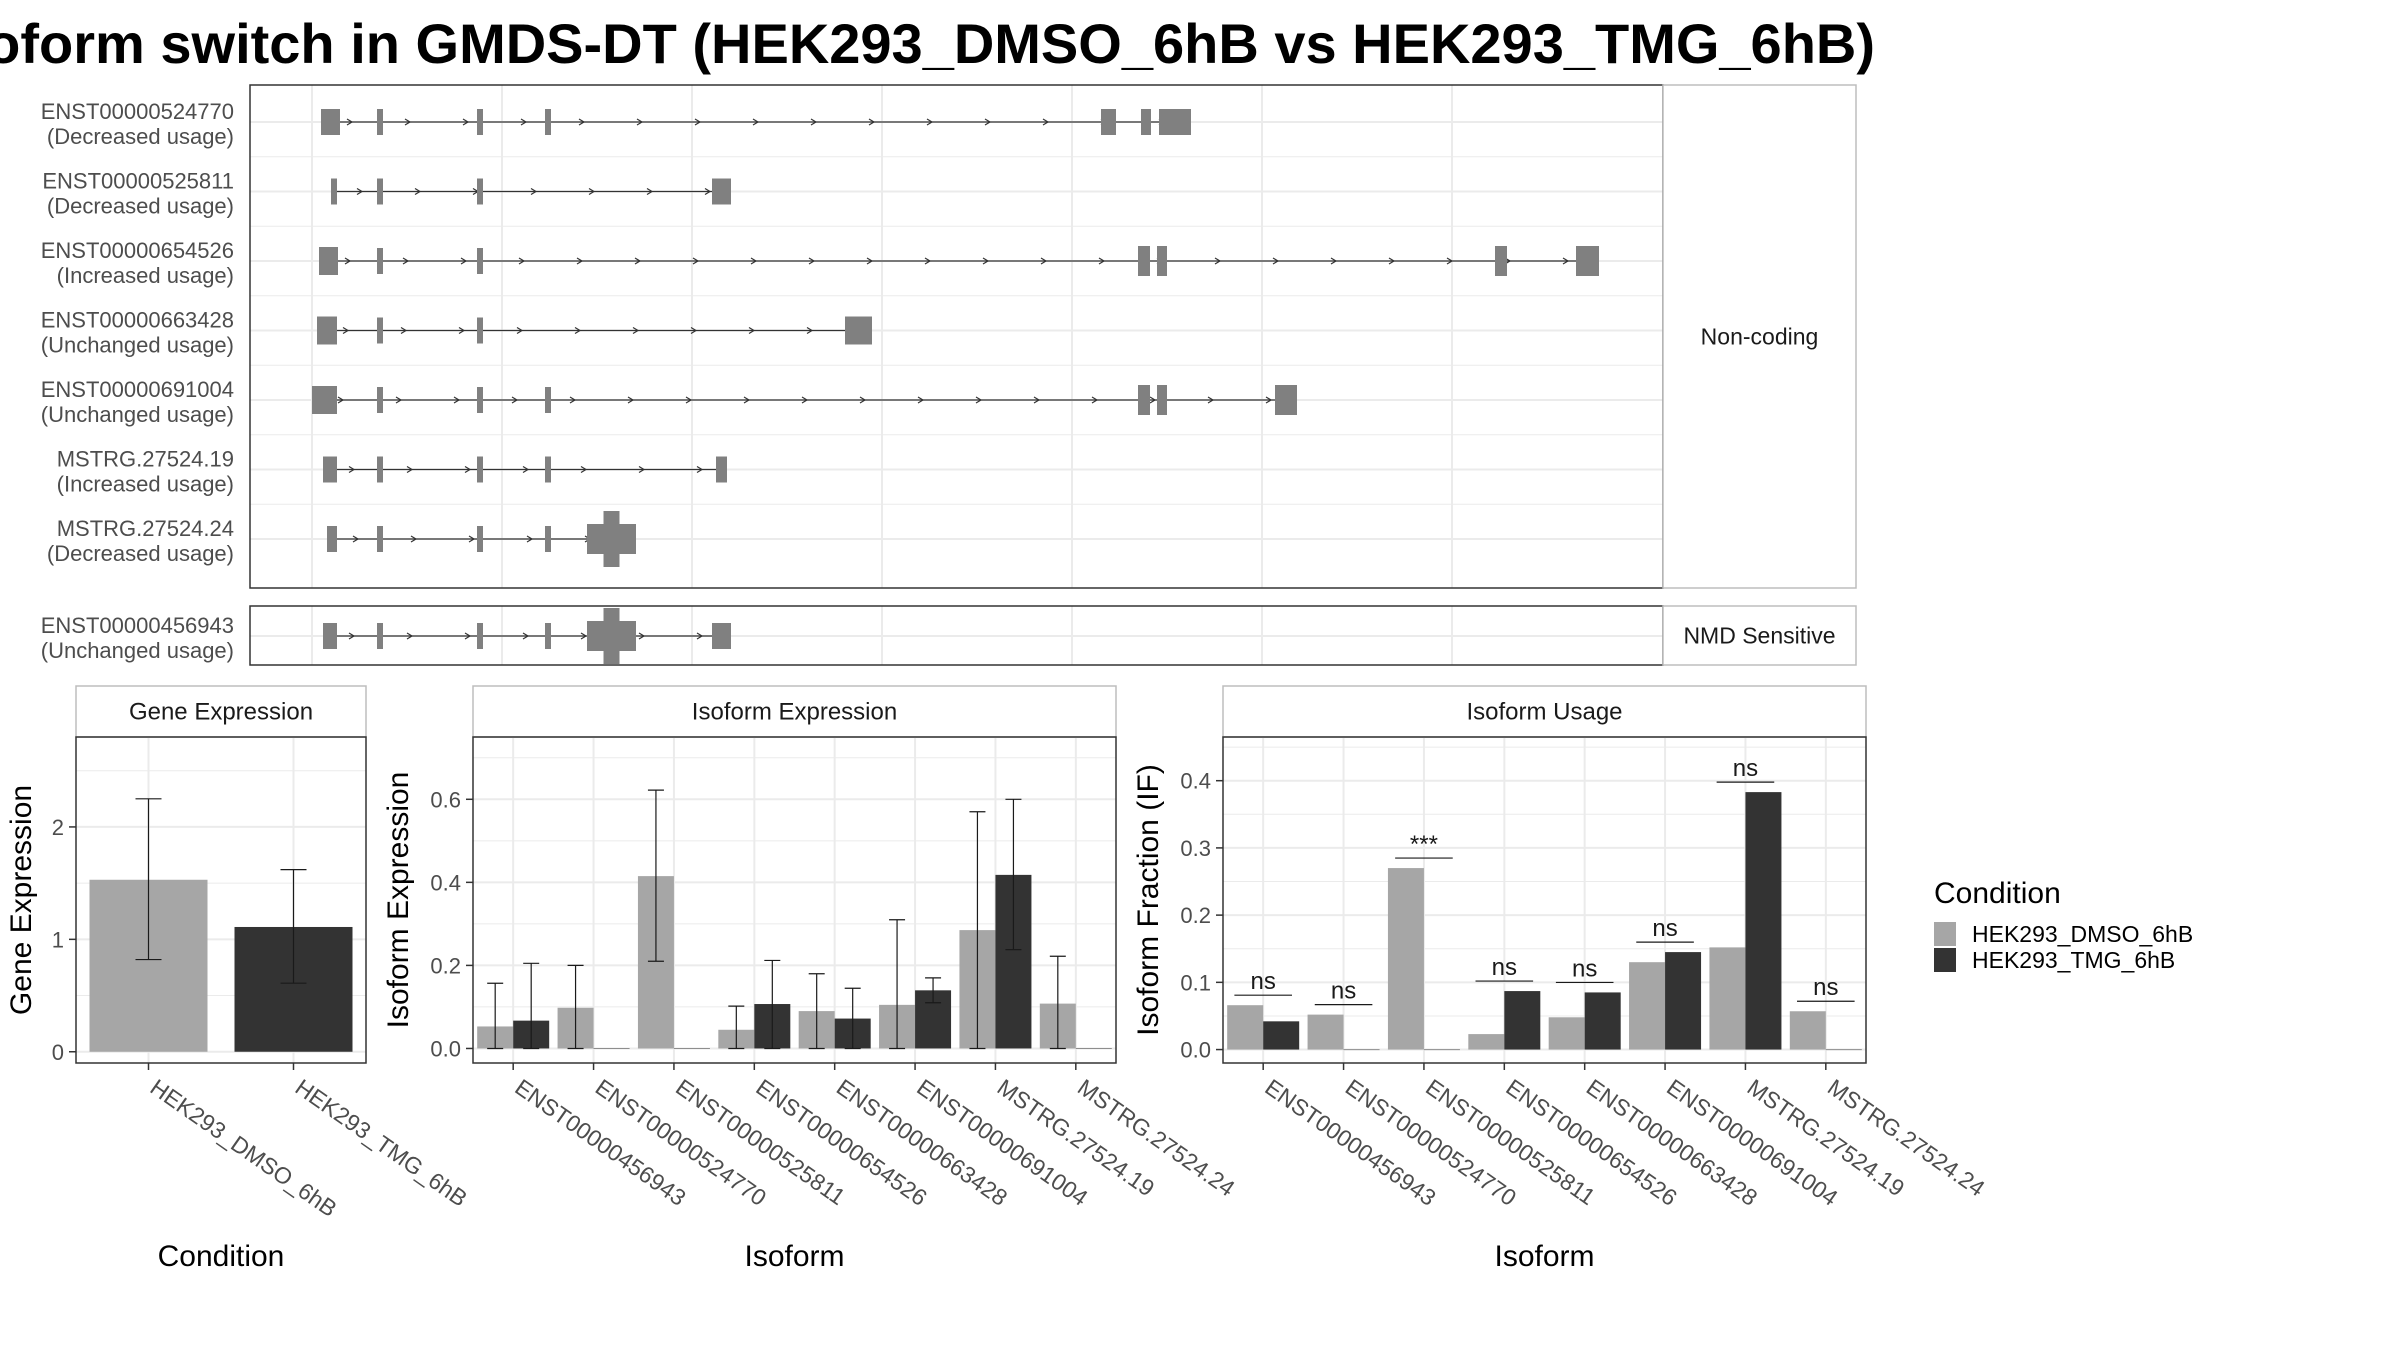 The width and height of the screenshot is (2400, 1350). What do you see at coordinates (1544, 1256) in the screenshot?
I see `x-axis-title: Isoform` at bounding box center [1544, 1256].